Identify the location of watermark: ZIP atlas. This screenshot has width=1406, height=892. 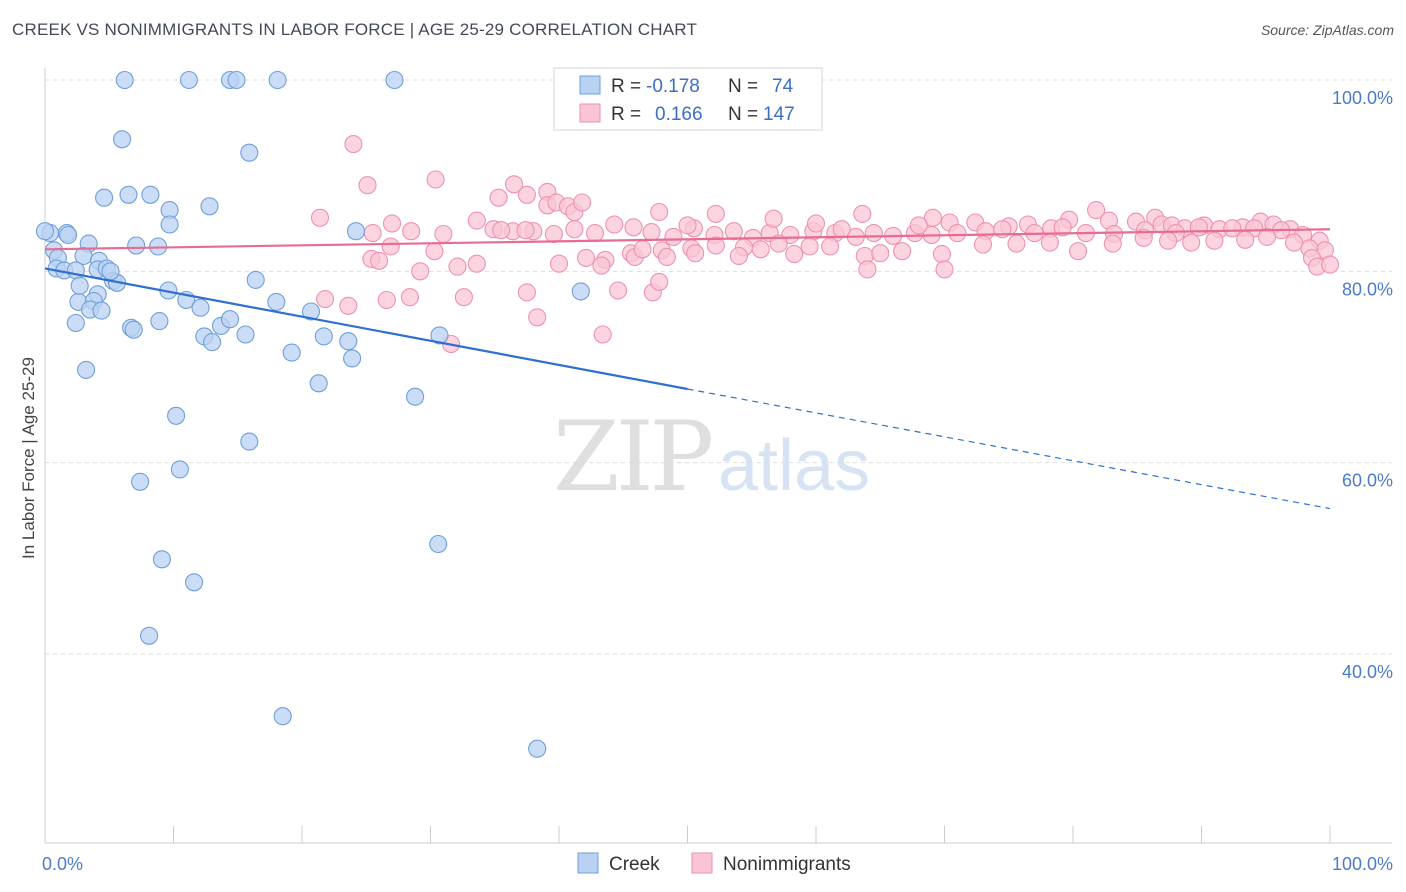
(711, 457).